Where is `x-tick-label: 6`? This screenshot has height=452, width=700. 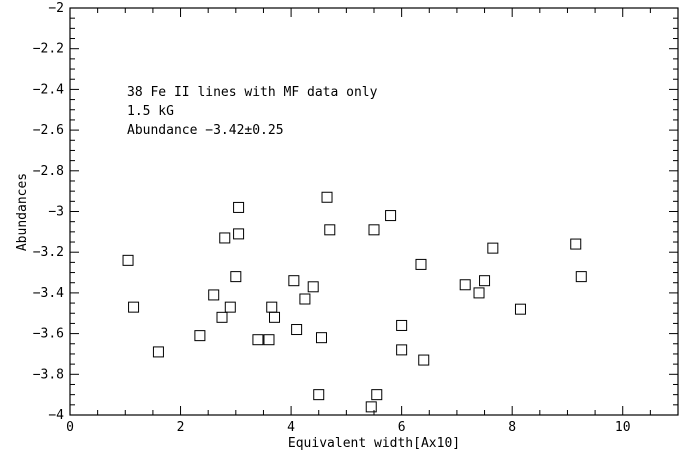
x-tick-label: 6 is located at coordinates (402, 427).